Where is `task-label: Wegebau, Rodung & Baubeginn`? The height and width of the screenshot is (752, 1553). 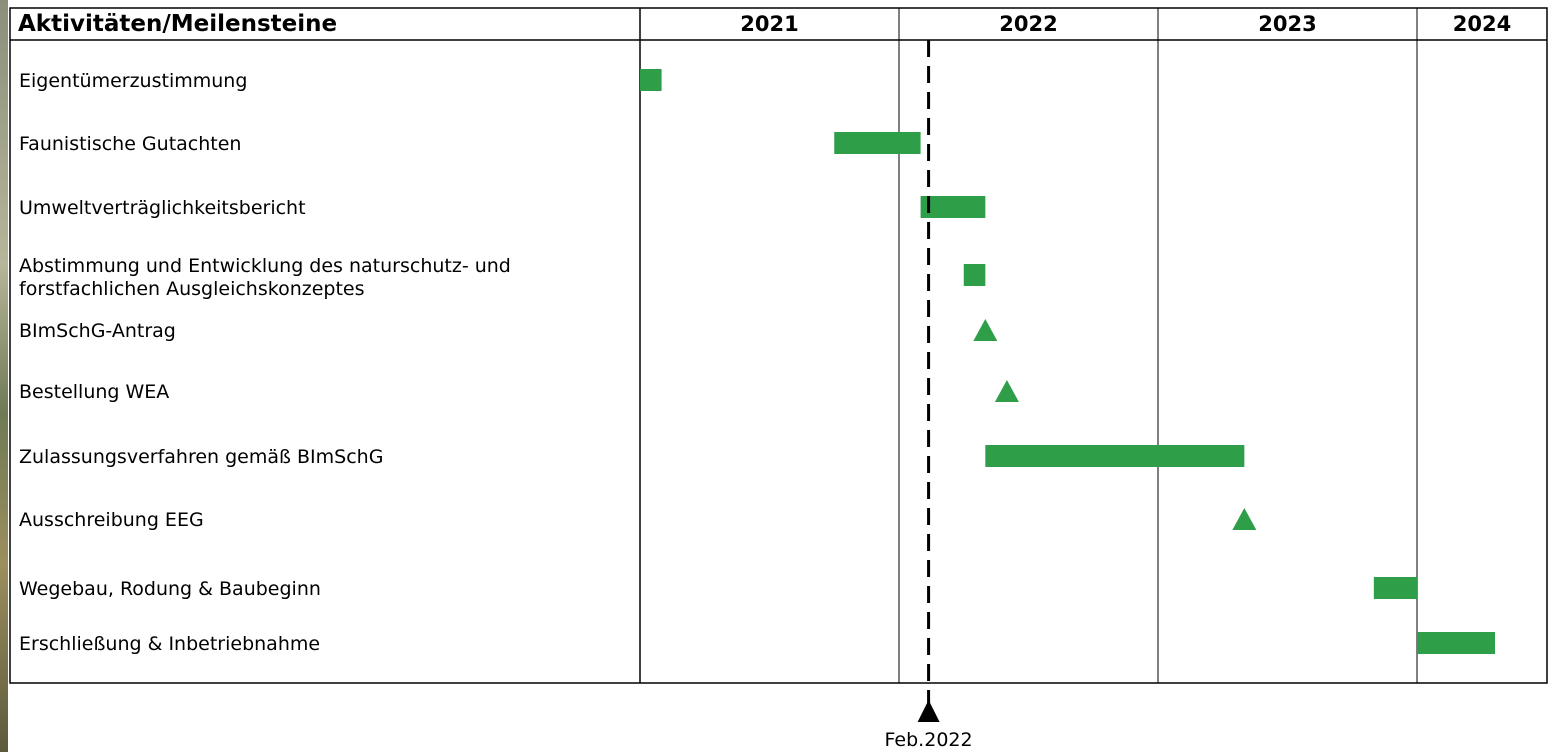 task-label: Wegebau, Rodung & Baubeginn is located at coordinates (170, 589).